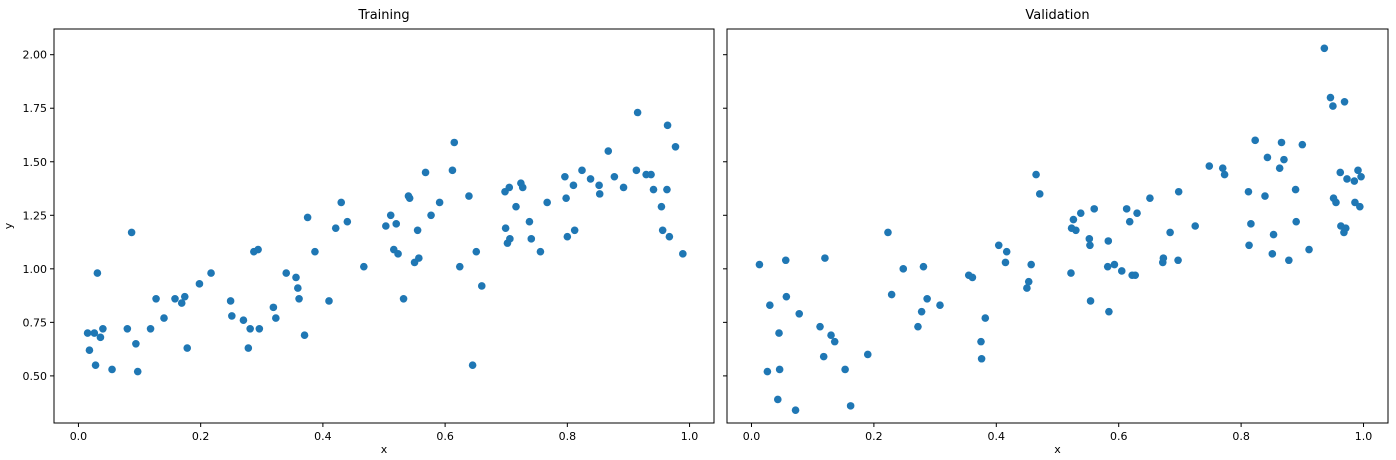 This screenshot has height=460, width=1396. What do you see at coordinates (323, 436) in the screenshot?
I see `x-tick-label: 0.4` at bounding box center [323, 436].